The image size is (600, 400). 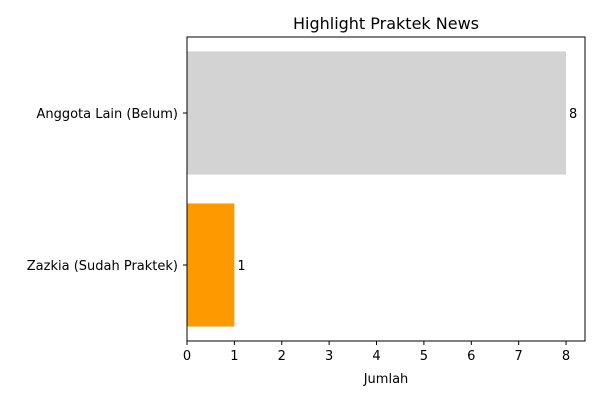 What do you see at coordinates (424, 356) in the screenshot?
I see `x-tick-label: 5` at bounding box center [424, 356].